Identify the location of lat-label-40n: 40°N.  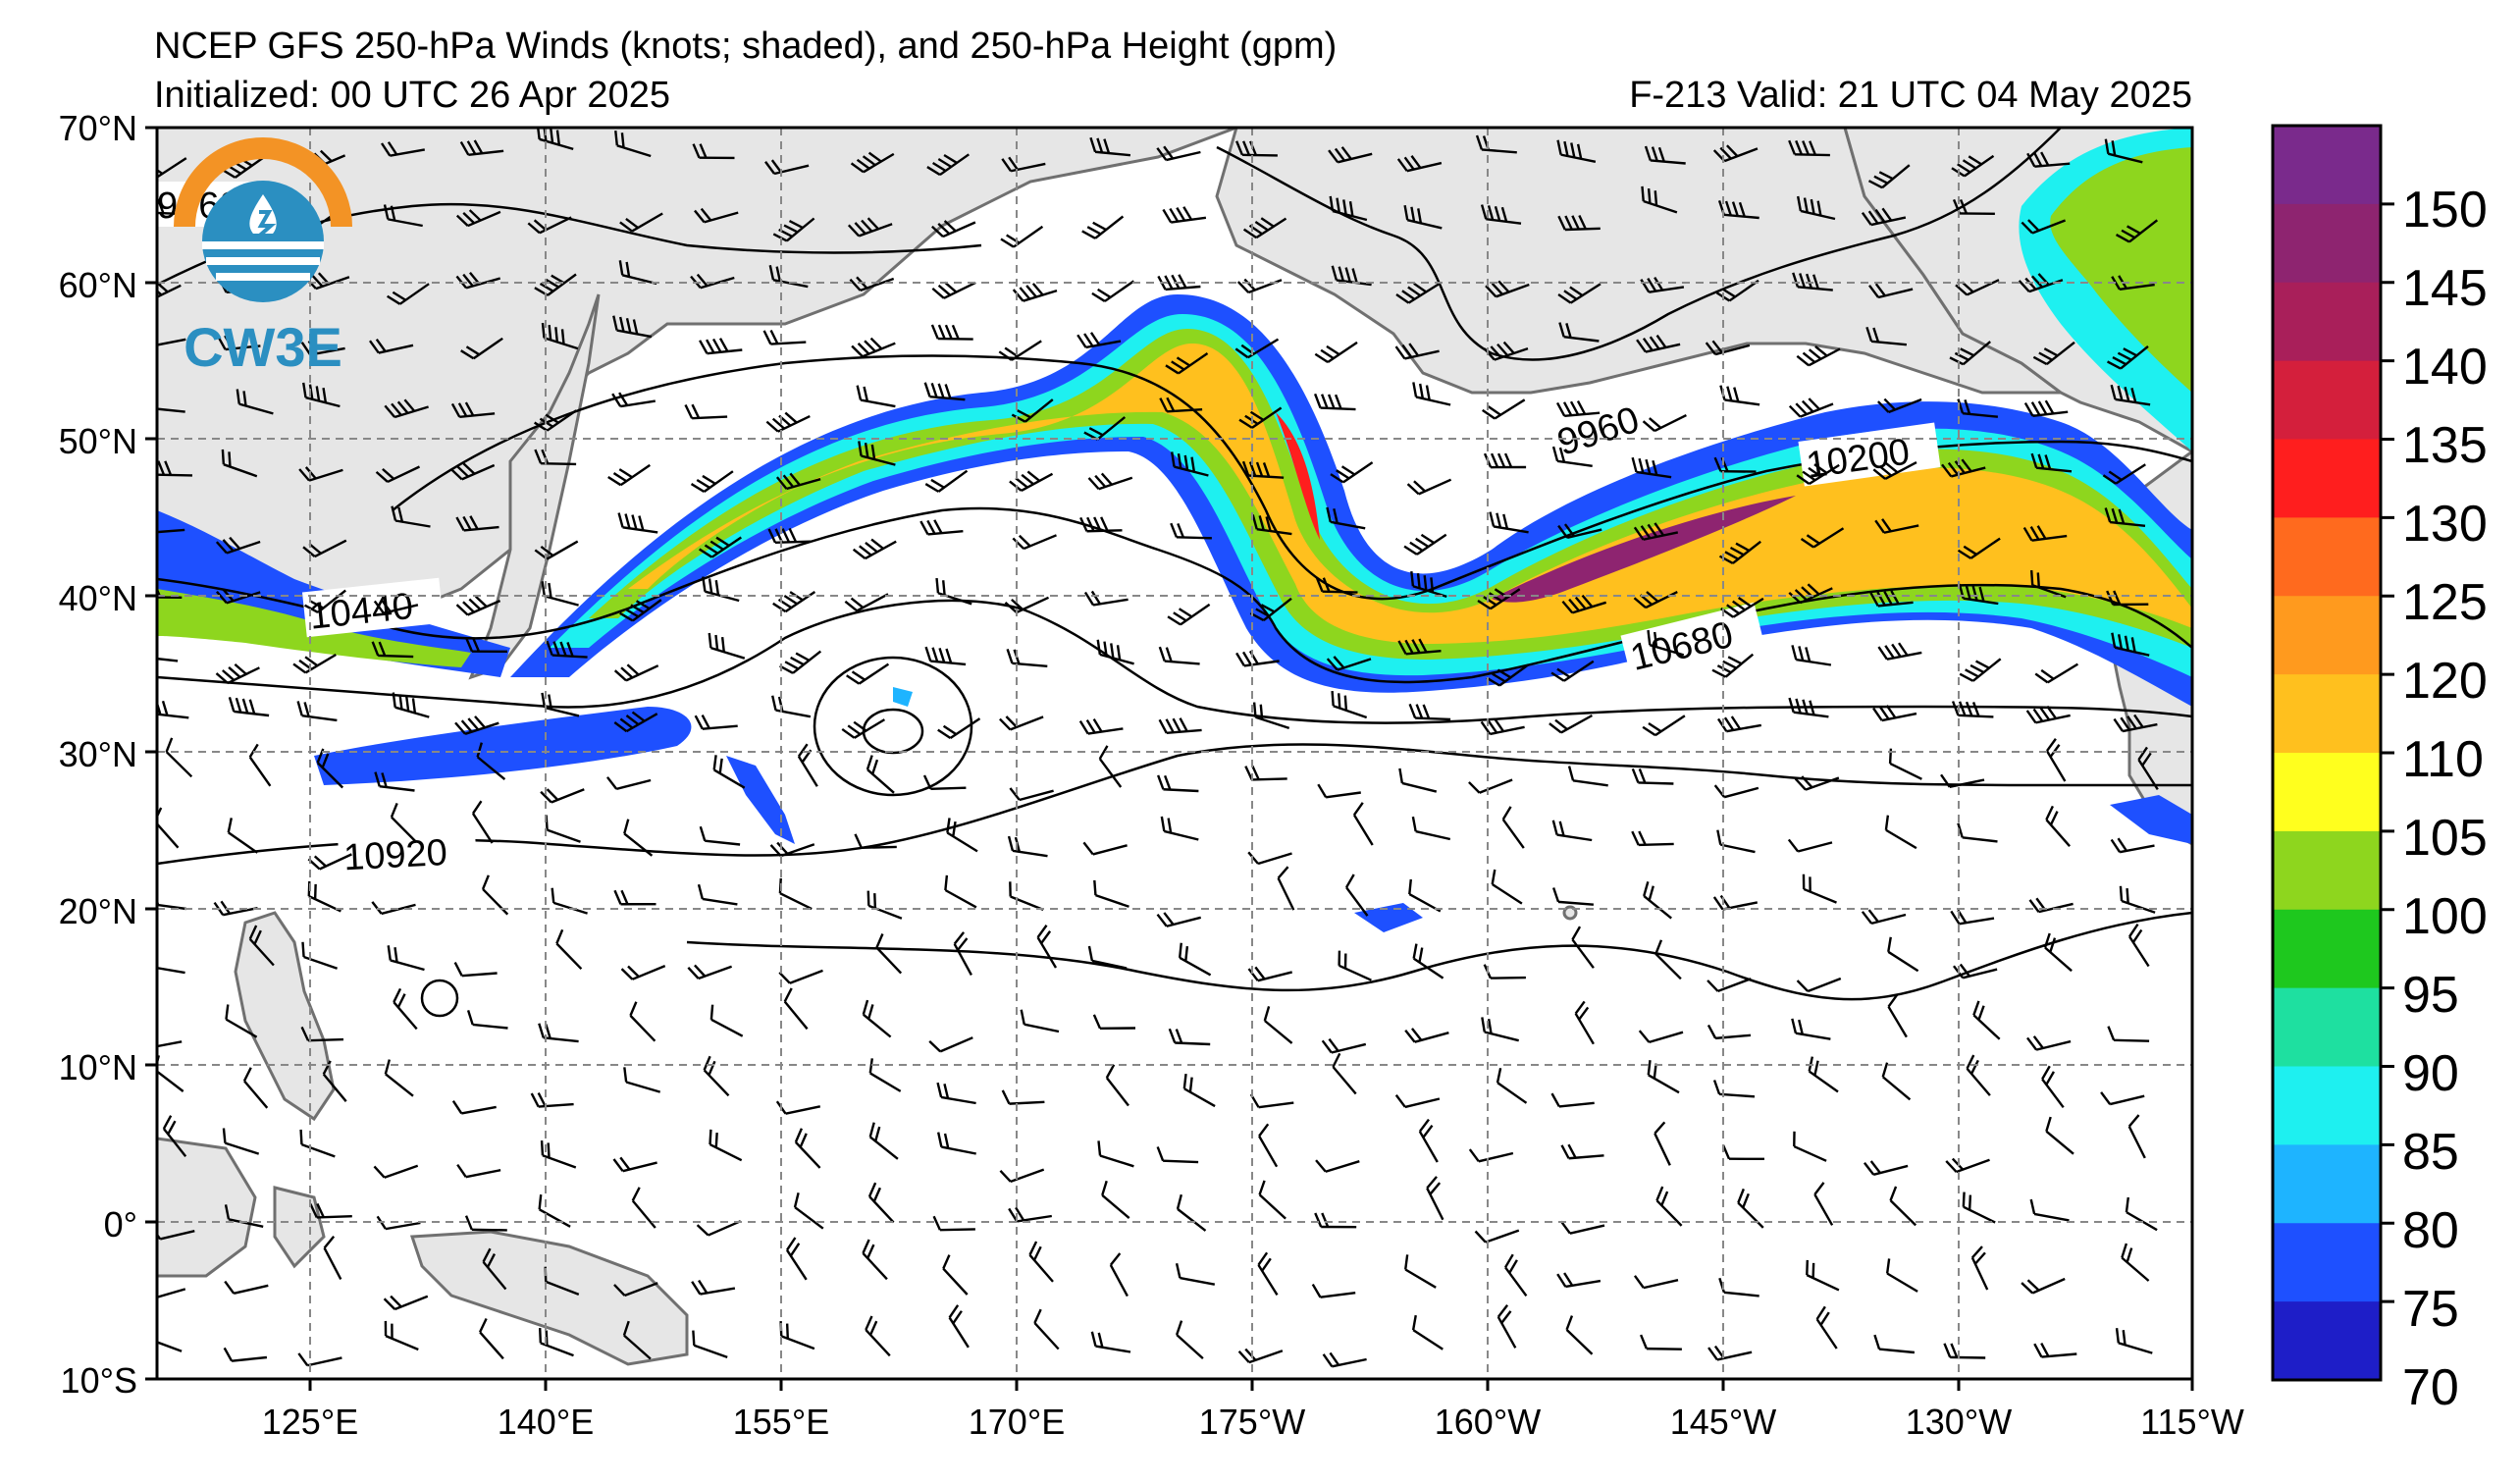
(97, 598).